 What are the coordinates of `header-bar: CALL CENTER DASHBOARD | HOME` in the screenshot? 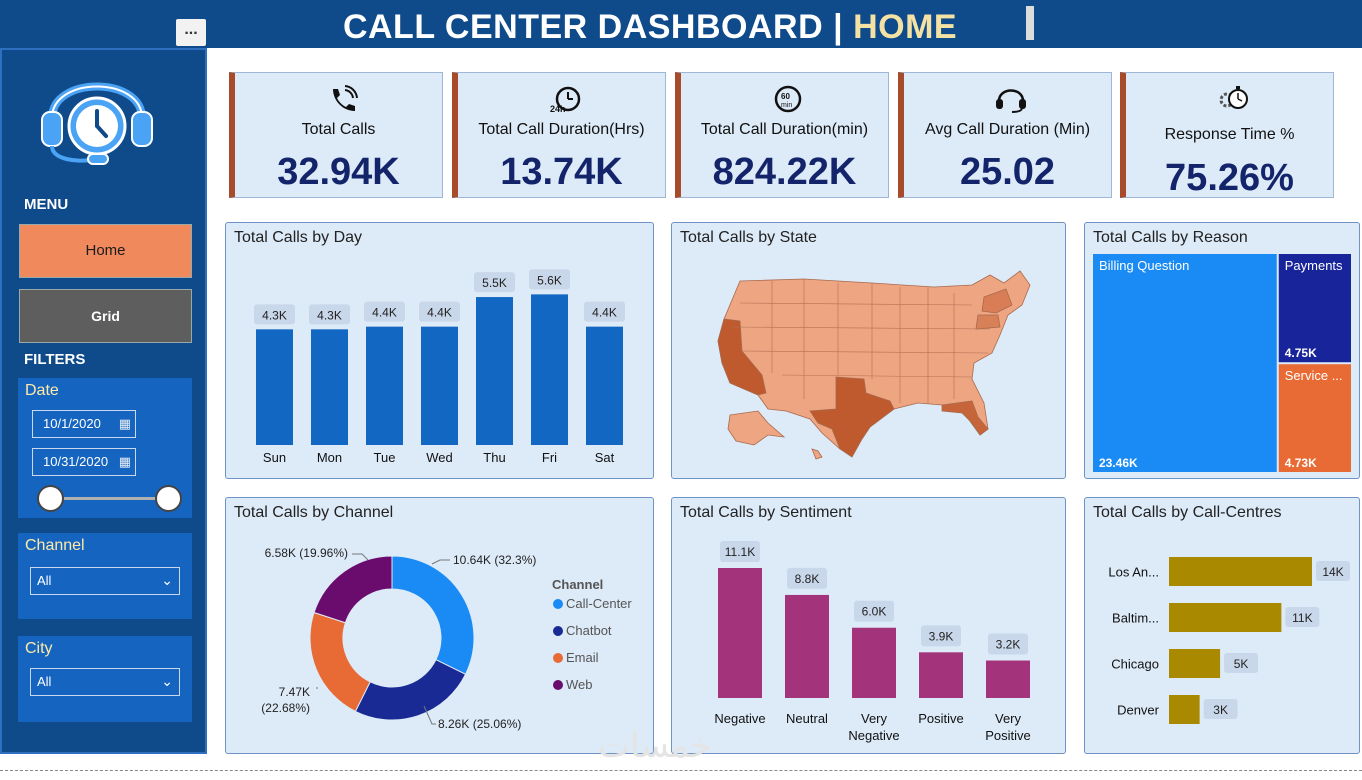 It's located at (681, 24).